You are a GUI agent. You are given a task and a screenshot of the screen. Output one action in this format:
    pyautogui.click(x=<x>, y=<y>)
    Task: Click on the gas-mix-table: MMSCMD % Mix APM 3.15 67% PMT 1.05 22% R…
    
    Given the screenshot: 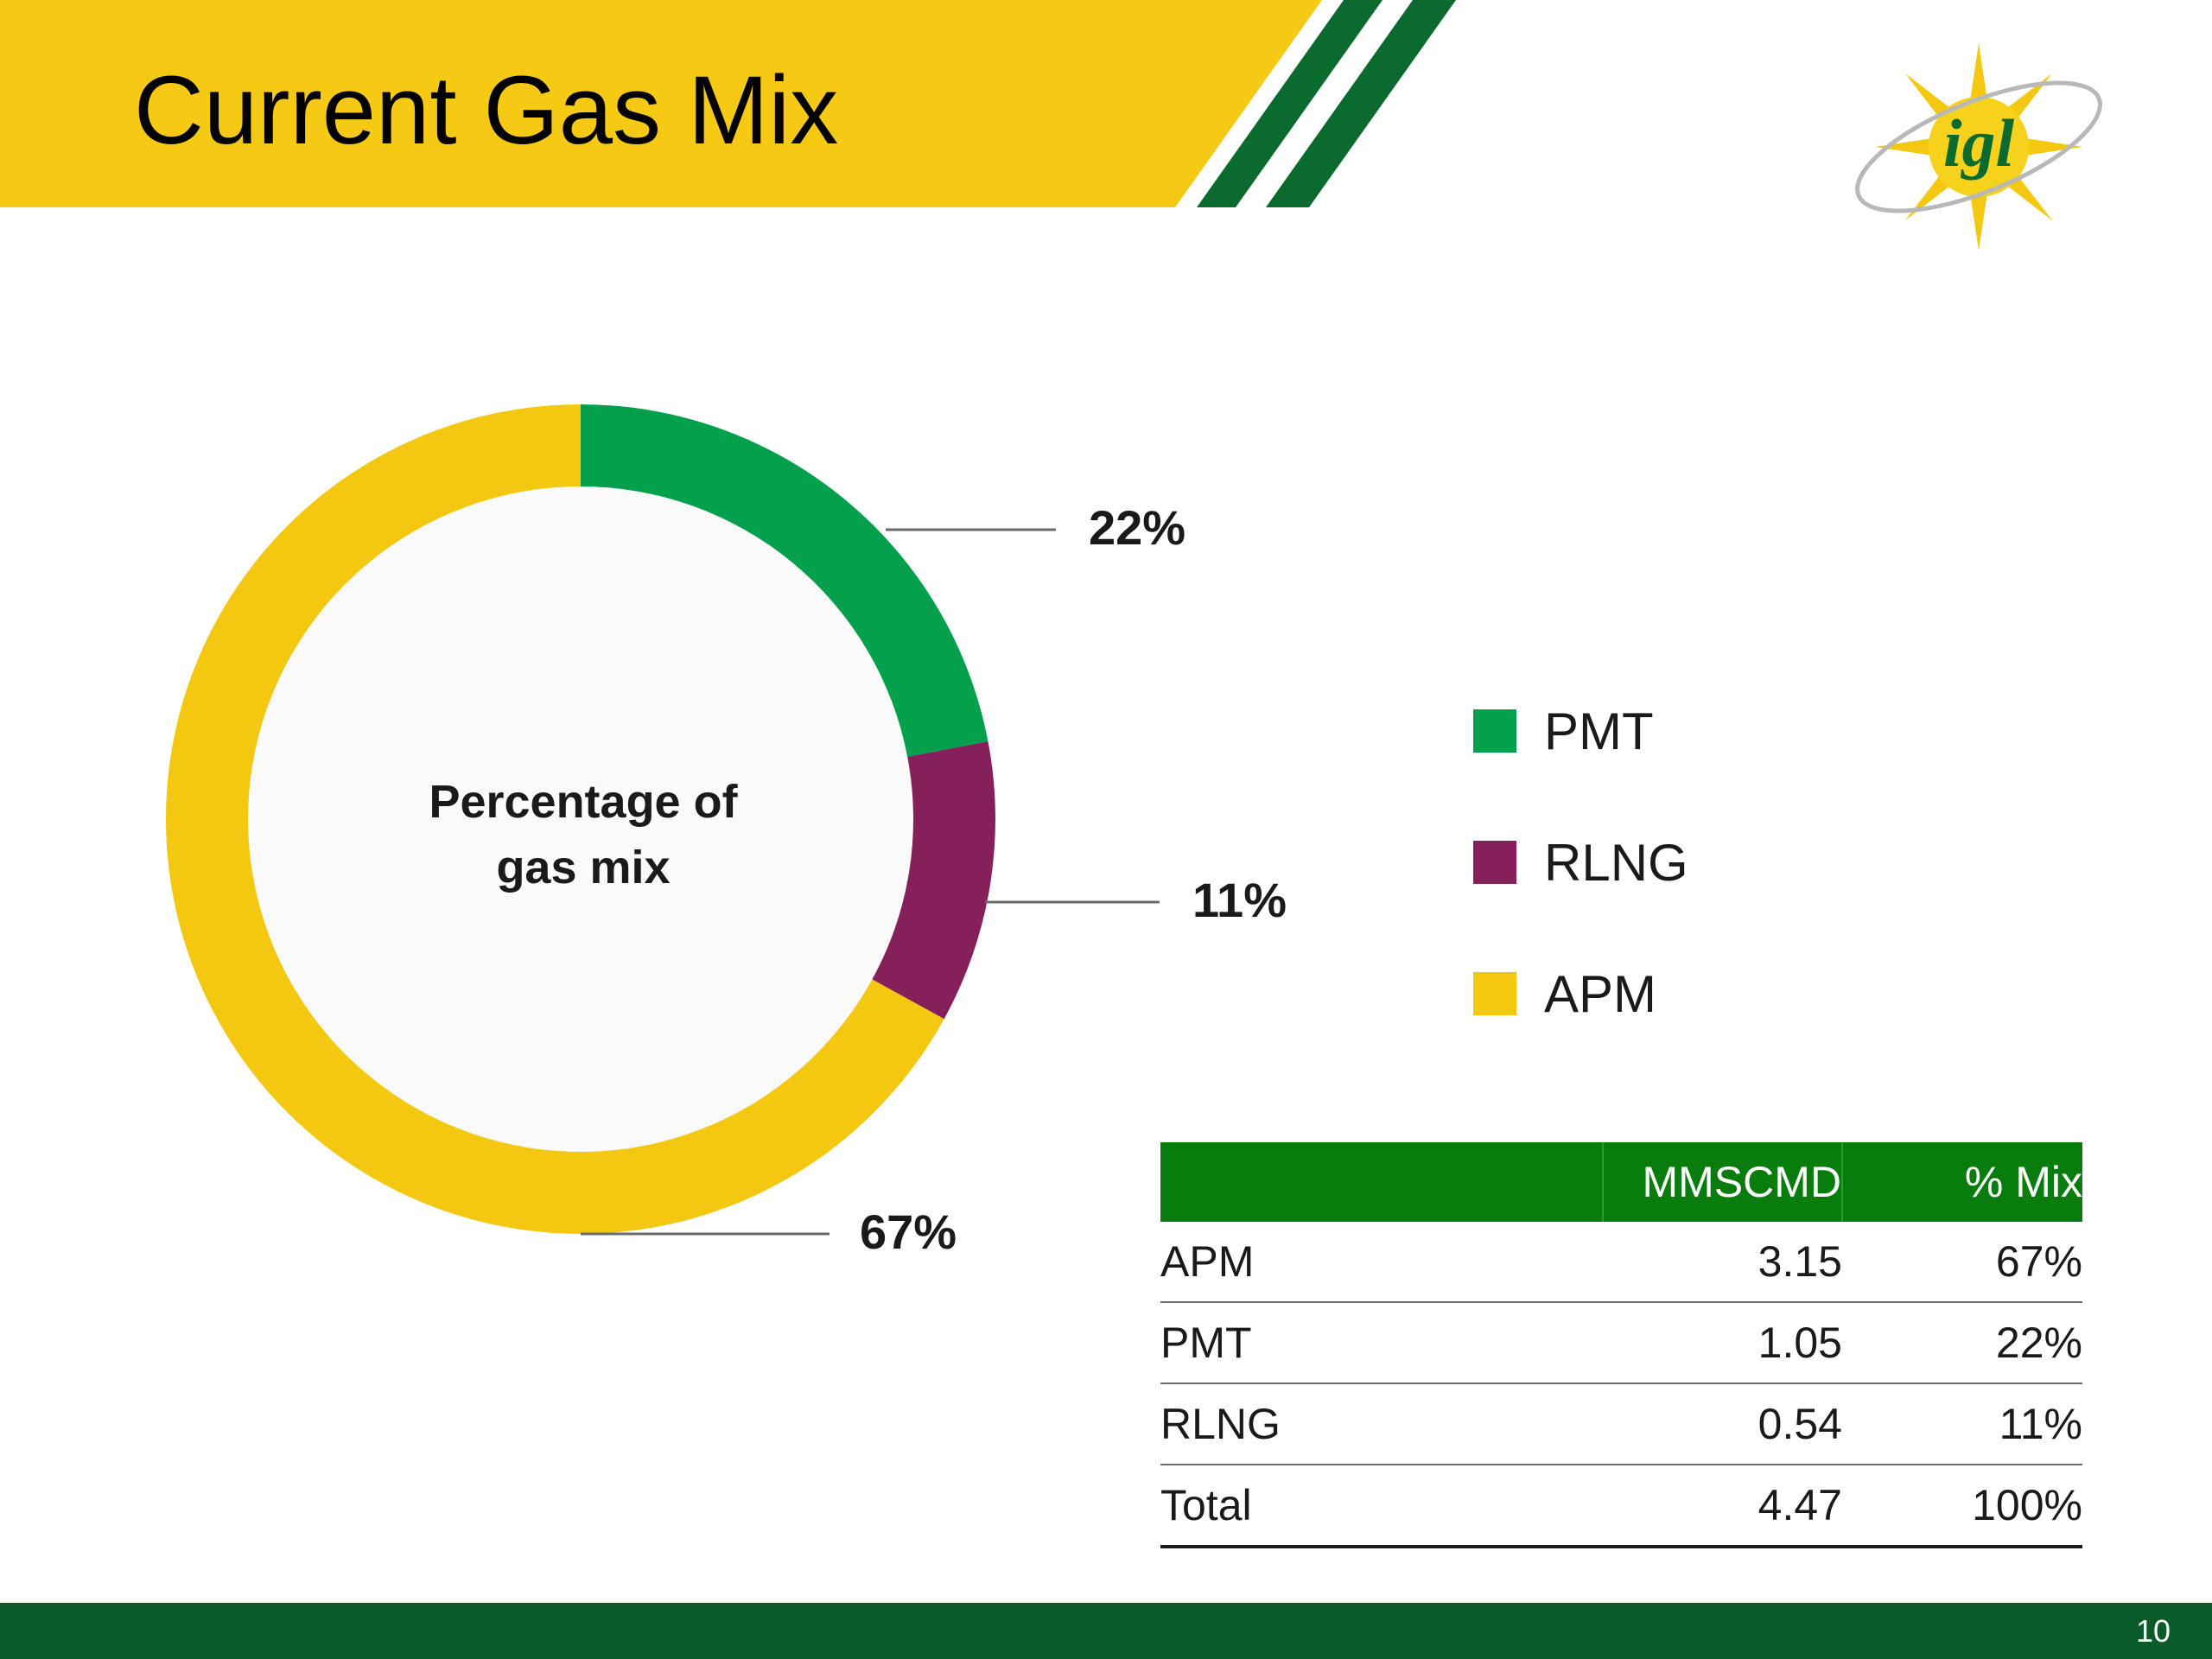 What is the action you would take?
    pyautogui.click(x=1621, y=1345)
    